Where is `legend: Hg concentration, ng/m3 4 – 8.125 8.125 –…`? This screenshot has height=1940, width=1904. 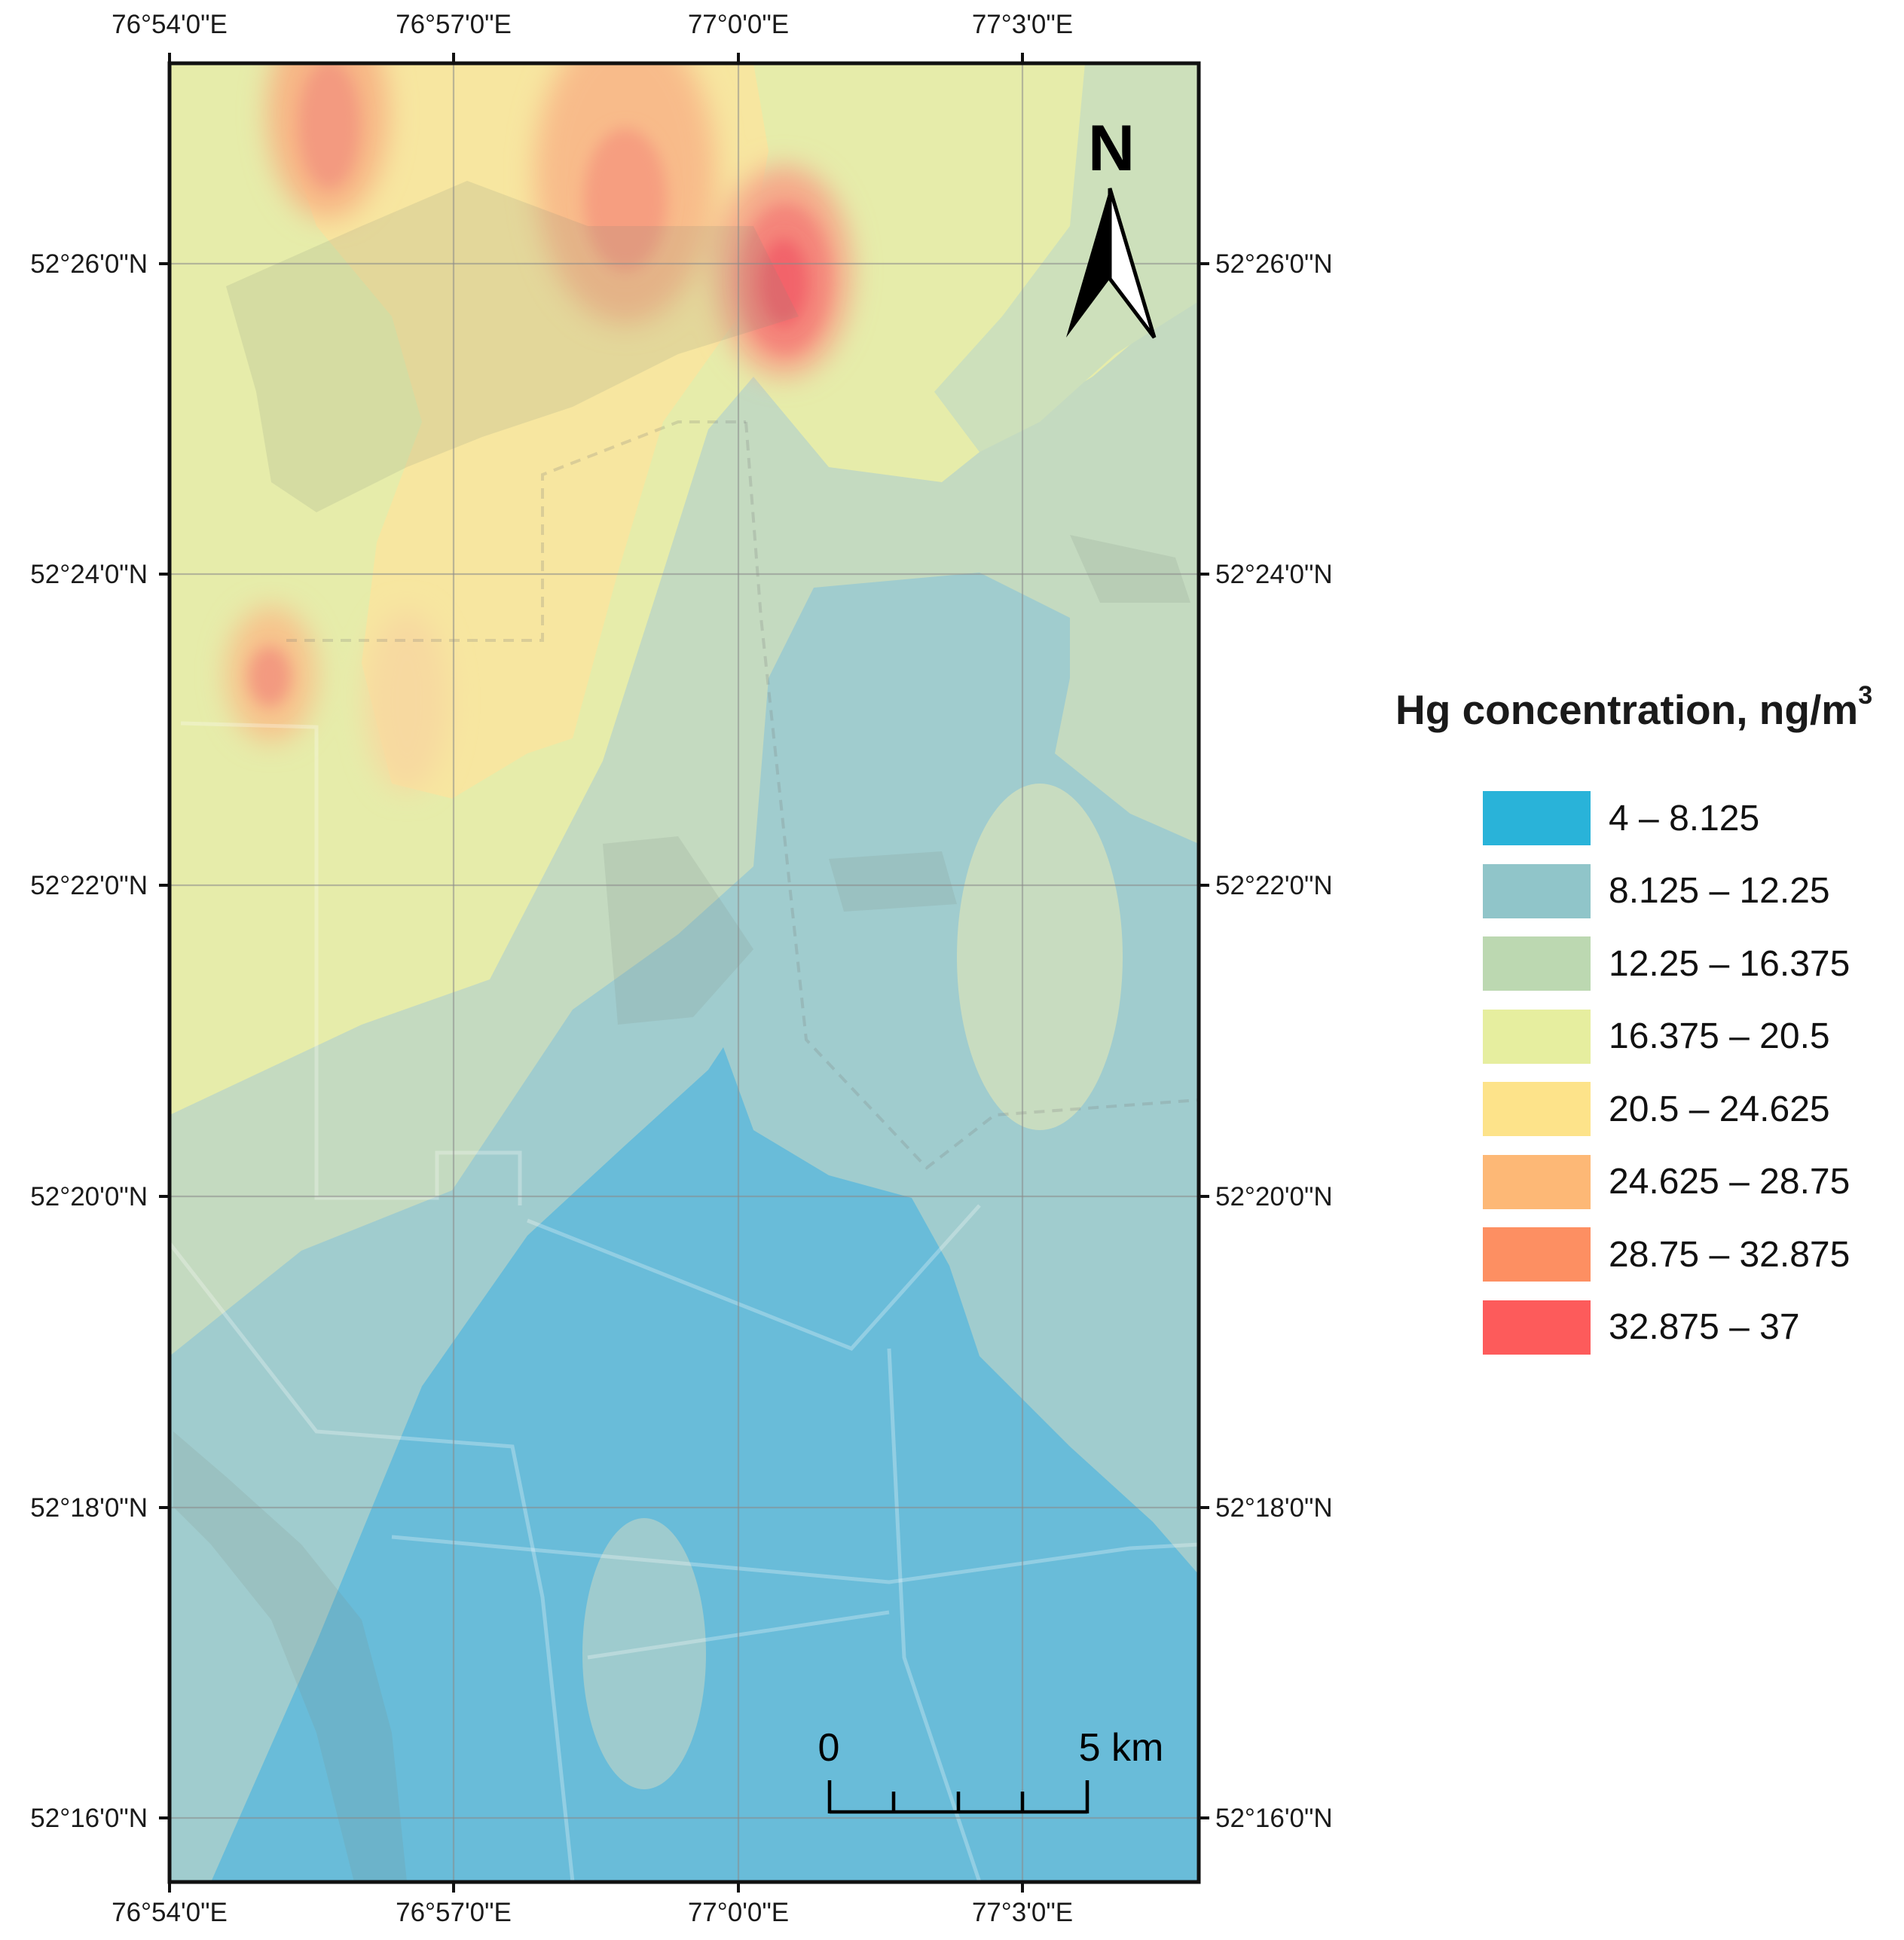
legend: Hg concentration, ng/m3 4 – 8.125 8.125 –… is located at coordinates (1644, 1022).